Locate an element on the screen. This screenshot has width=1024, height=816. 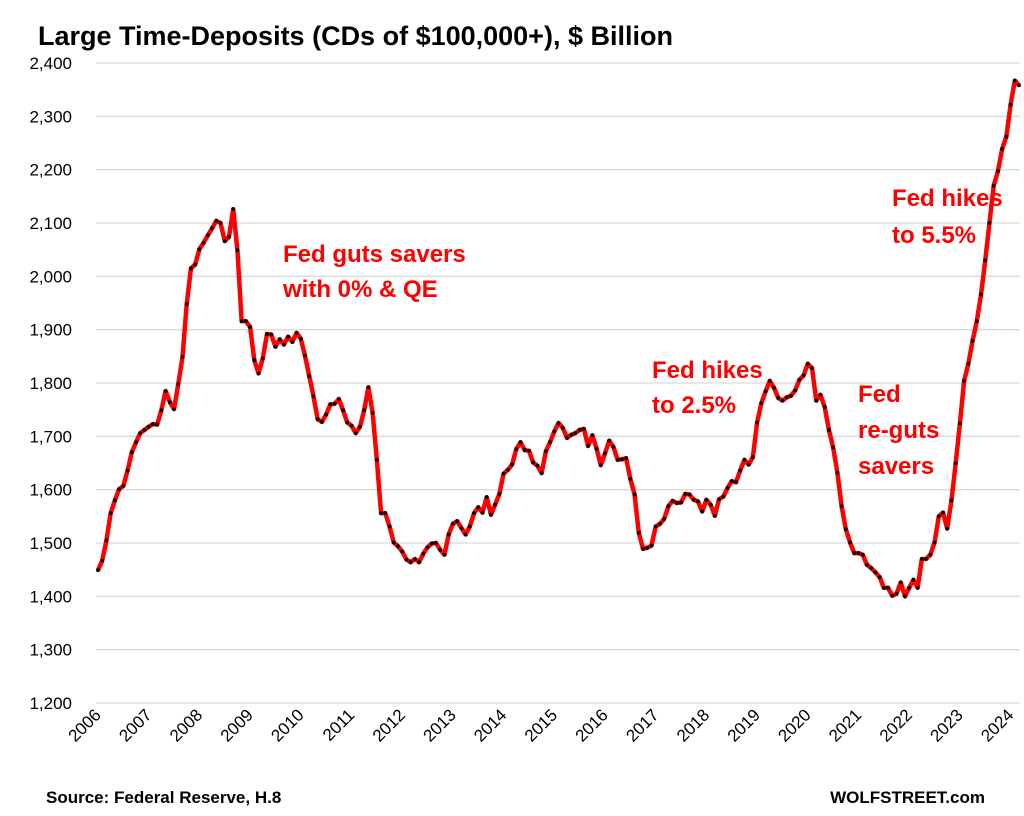
x-tick-label: 2017 is located at coordinates (642, 725).